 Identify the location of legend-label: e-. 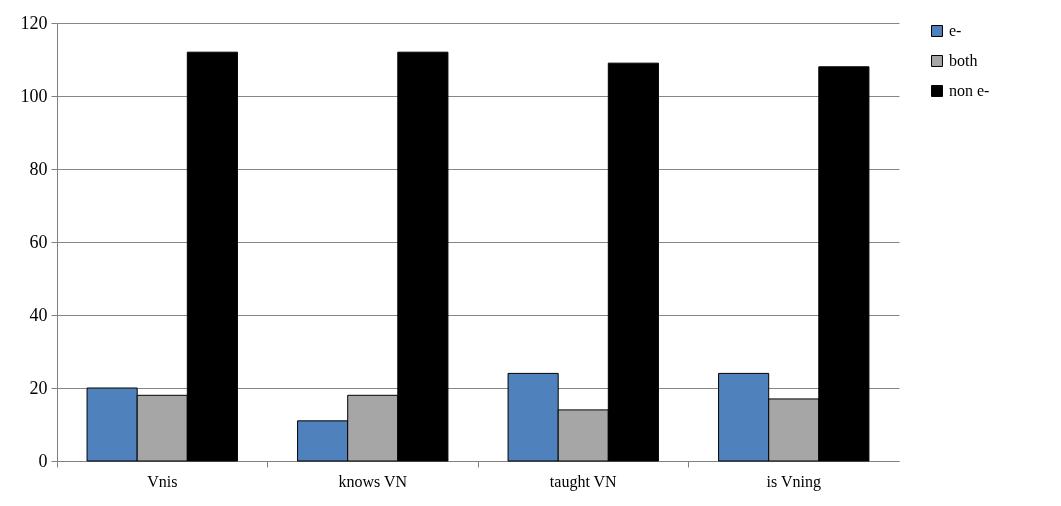
(955, 30).